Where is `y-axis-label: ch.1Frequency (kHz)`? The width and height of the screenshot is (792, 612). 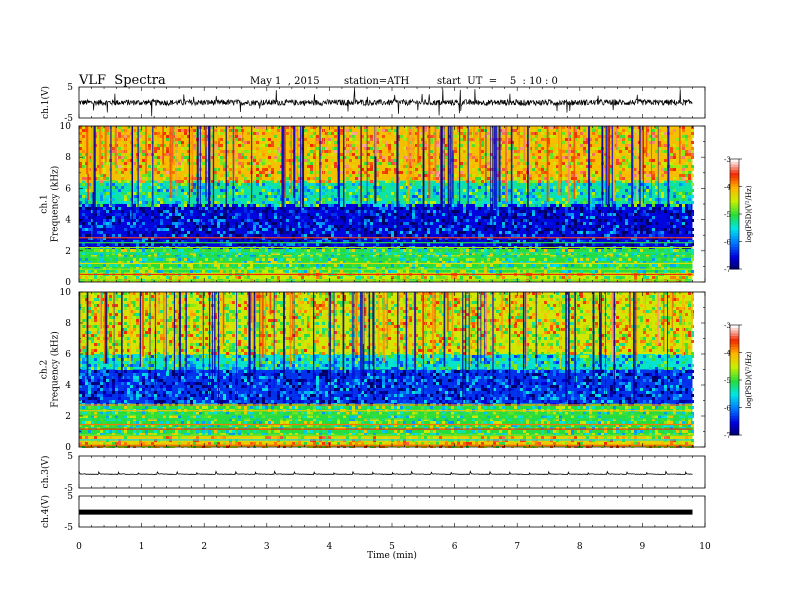 y-axis-label: ch.1Frequency (kHz) is located at coordinates (50, 204).